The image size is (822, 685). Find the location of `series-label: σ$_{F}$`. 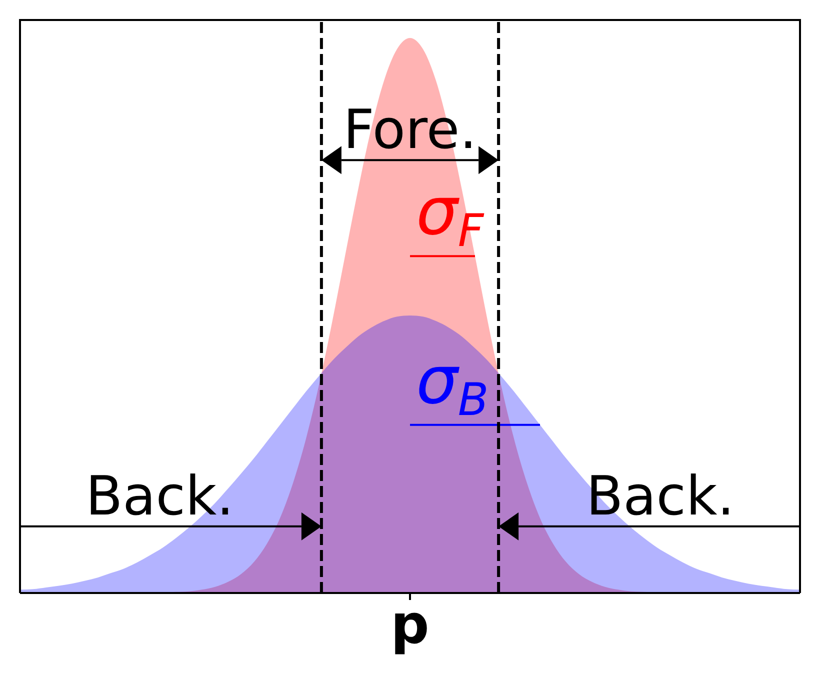

series-label: σ$_{F}$ is located at coordinates (450, 215).